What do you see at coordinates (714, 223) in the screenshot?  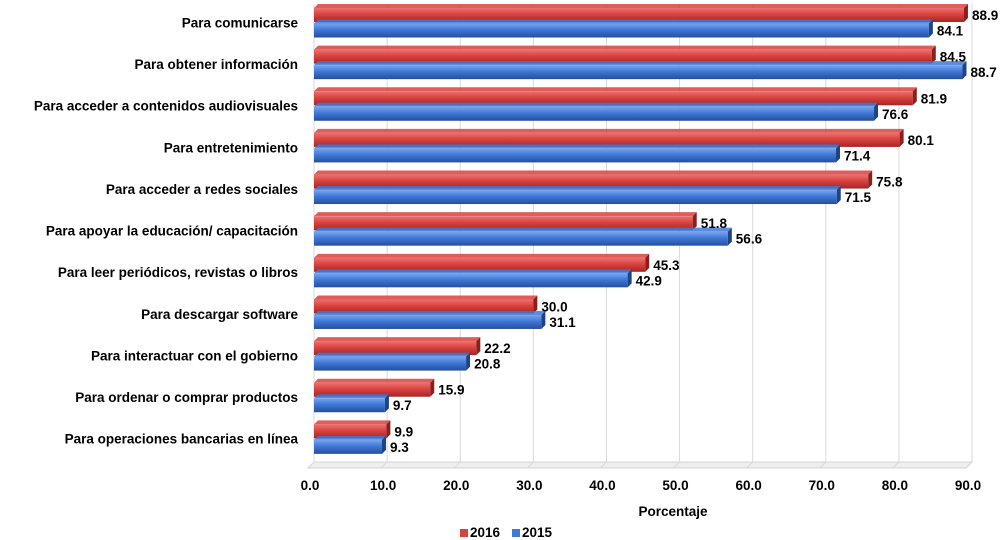 I see `value-label: 51.8` at bounding box center [714, 223].